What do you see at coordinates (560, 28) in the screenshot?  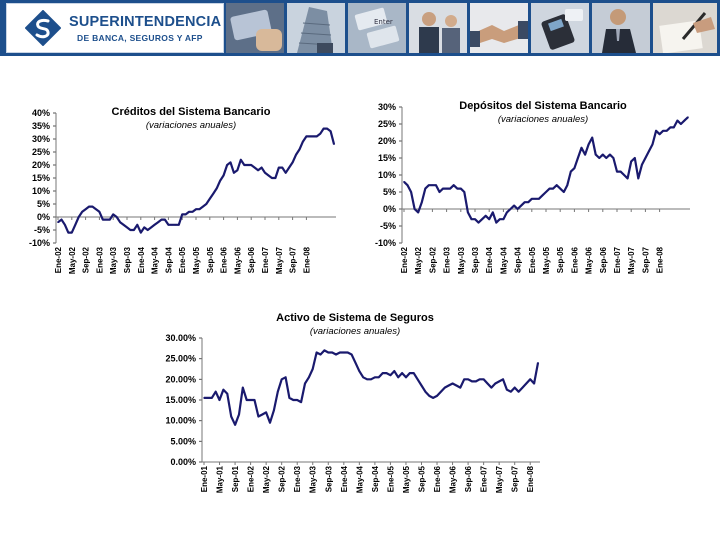 I see `terminal-icon` at bounding box center [560, 28].